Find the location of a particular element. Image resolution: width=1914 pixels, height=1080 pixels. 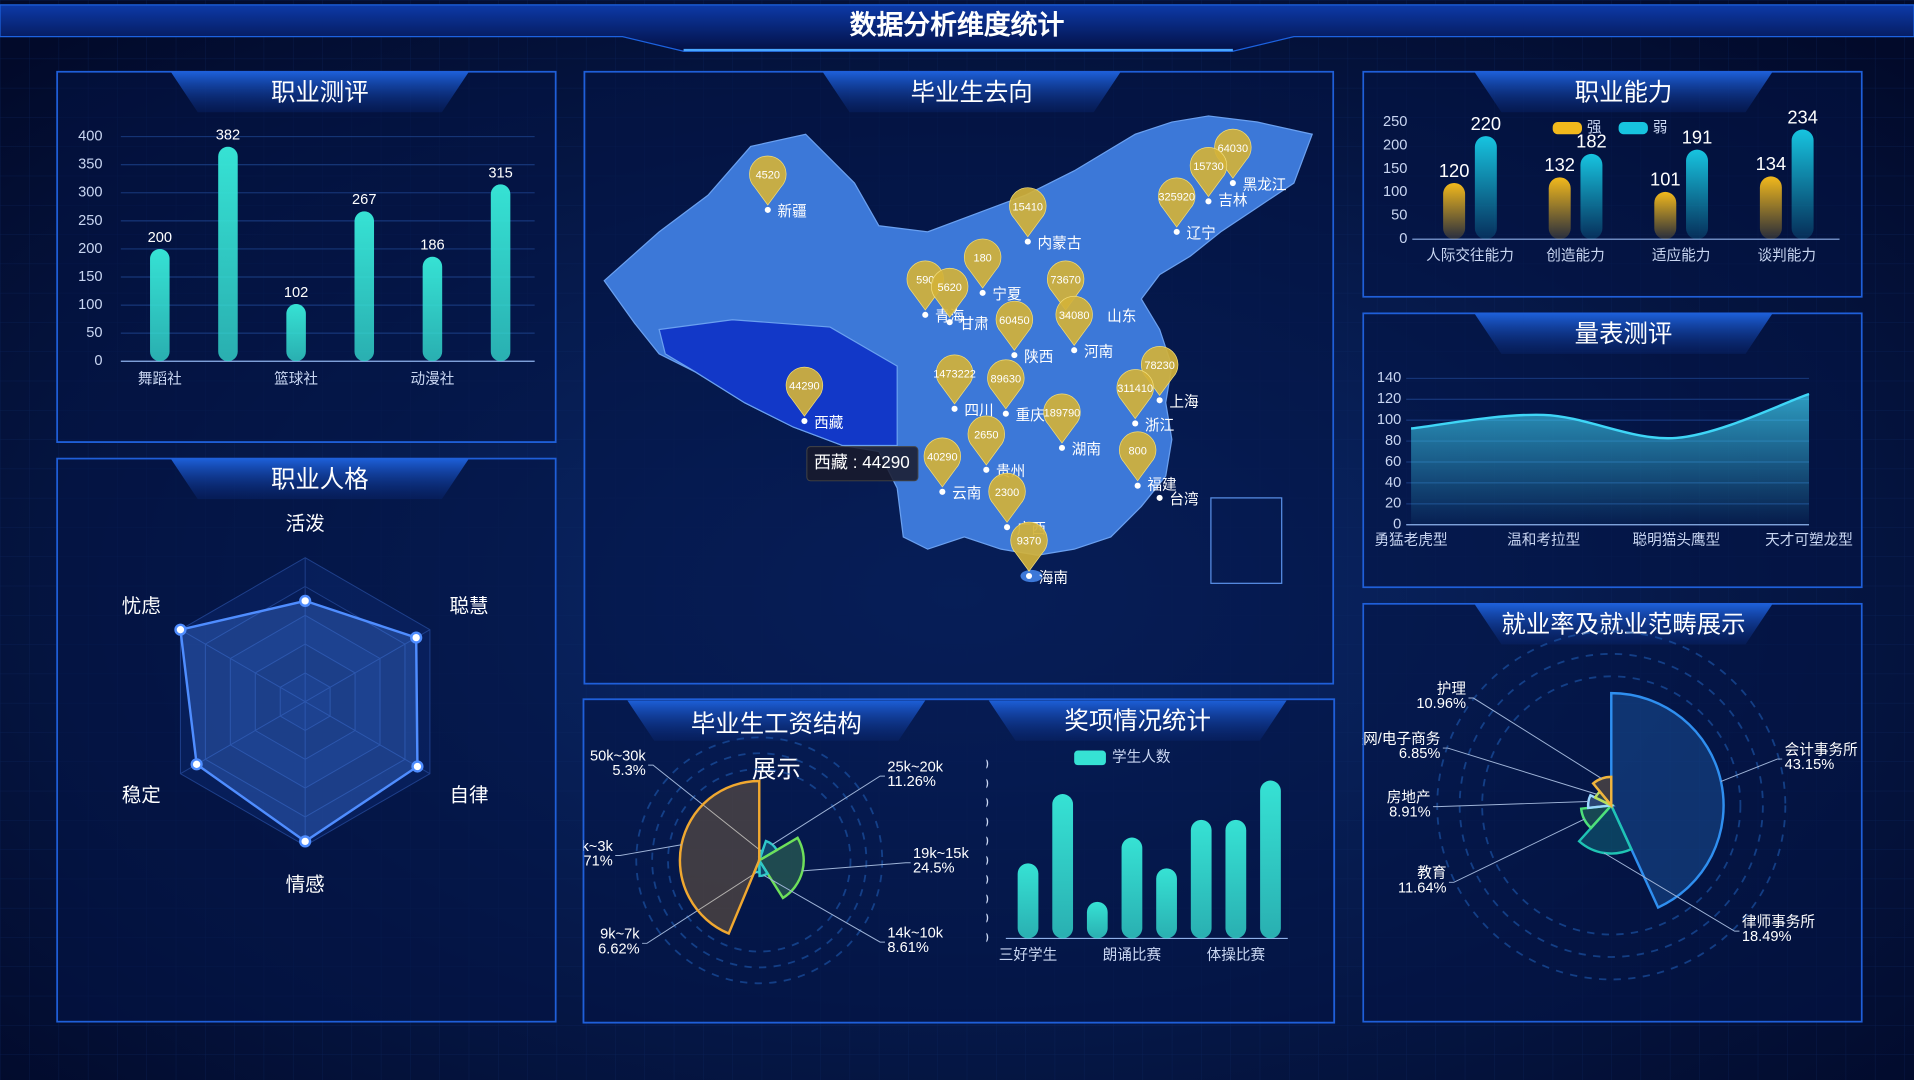

data-label: 102 is located at coordinates (296, 293).